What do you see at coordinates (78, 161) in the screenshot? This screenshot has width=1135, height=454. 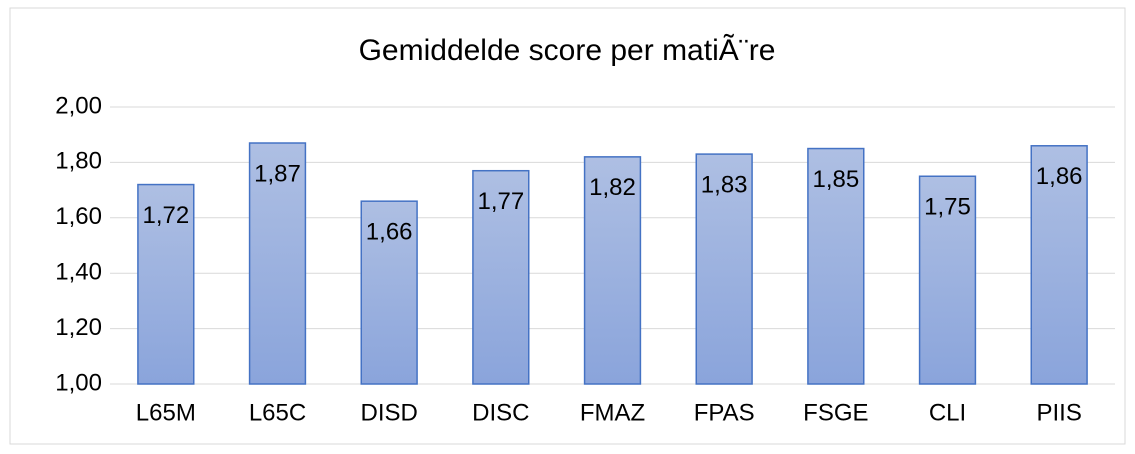 I see `y-tick-label: 1,80` at bounding box center [78, 161].